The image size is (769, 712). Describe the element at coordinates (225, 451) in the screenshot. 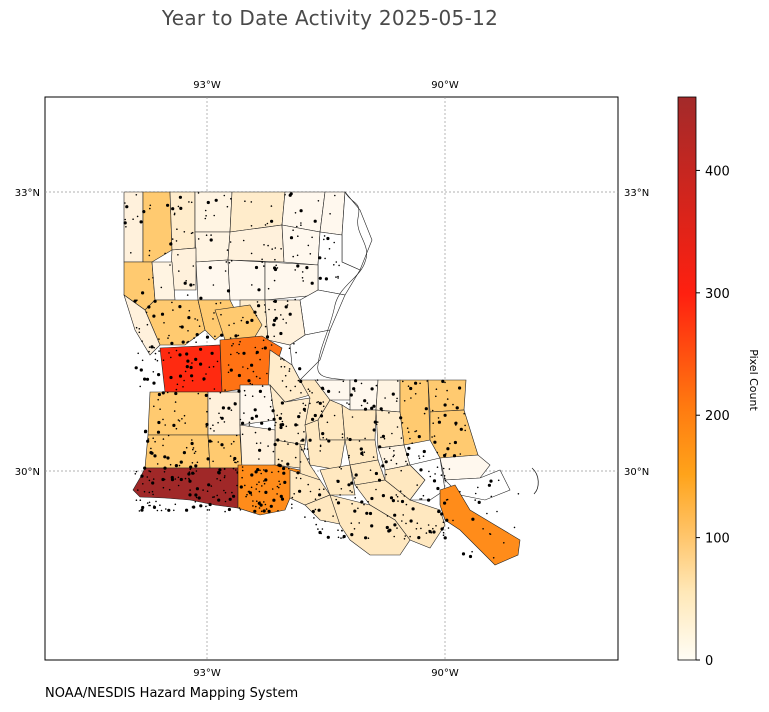

I see `parish-jeff-davis` at that location.